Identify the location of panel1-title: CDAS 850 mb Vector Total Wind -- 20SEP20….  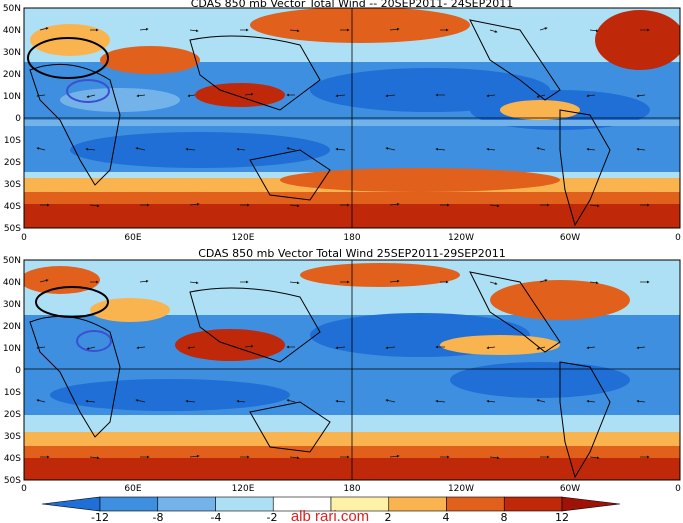
(352, 5).